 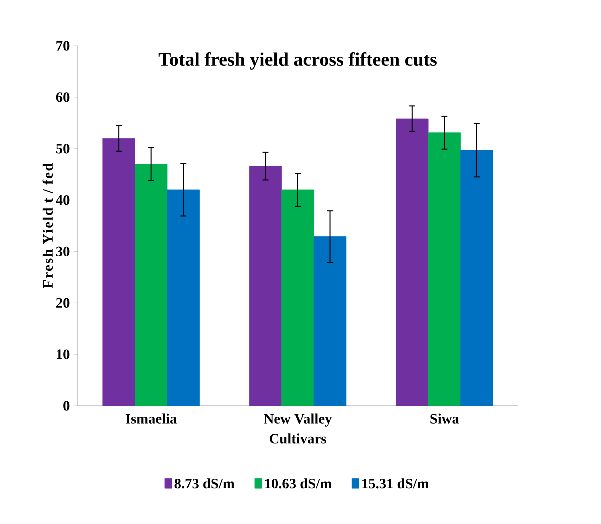 I want to click on y-tick-label: 0, so click(x=67, y=406).